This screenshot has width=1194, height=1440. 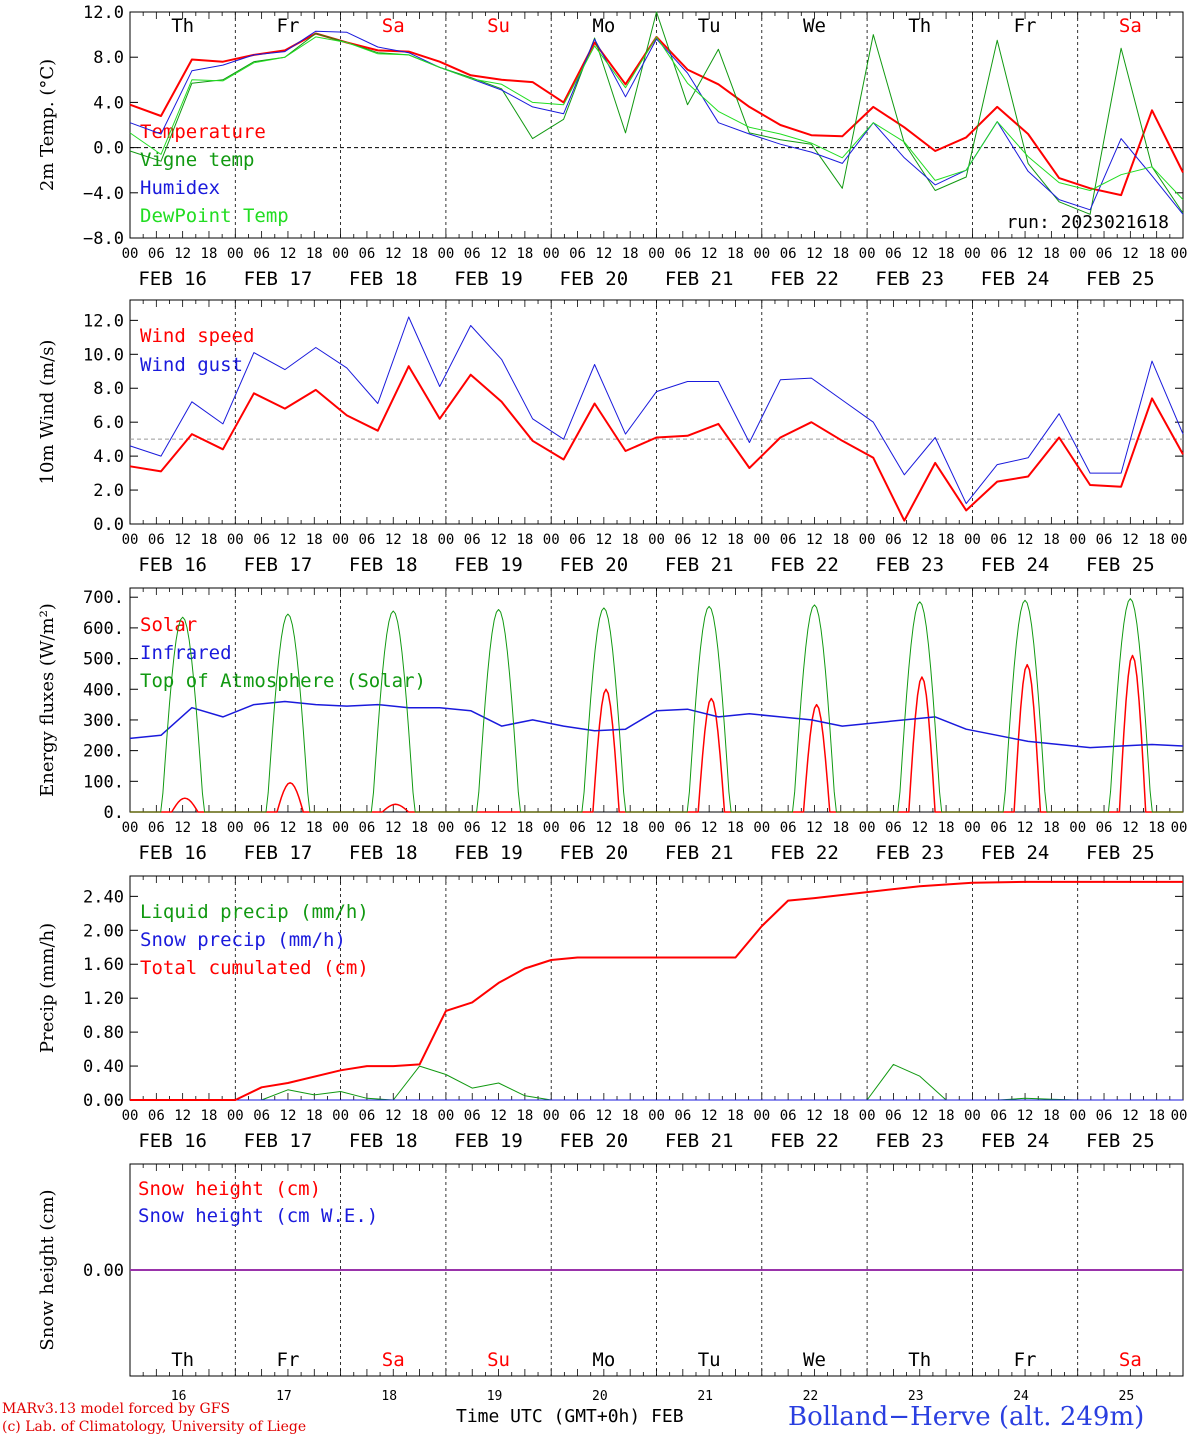 I want to click on legend-toa: Top of Atmosphere (Solar), so click(x=283, y=681).